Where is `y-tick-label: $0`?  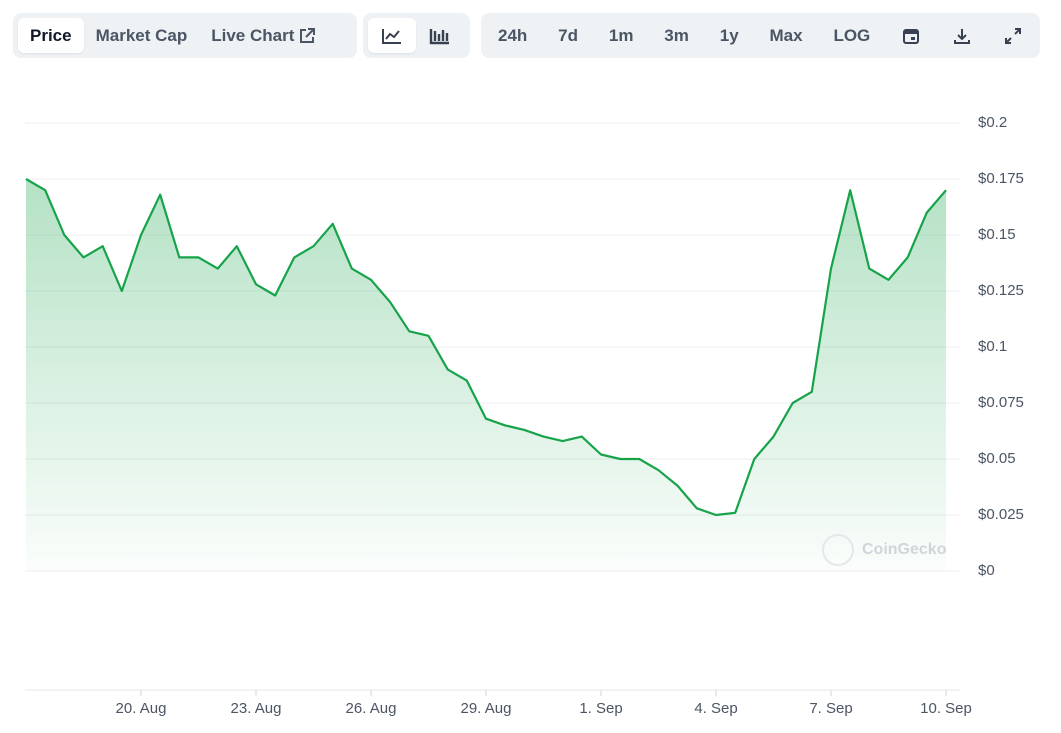
y-tick-label: $0 is located at coordinates (986, 570).